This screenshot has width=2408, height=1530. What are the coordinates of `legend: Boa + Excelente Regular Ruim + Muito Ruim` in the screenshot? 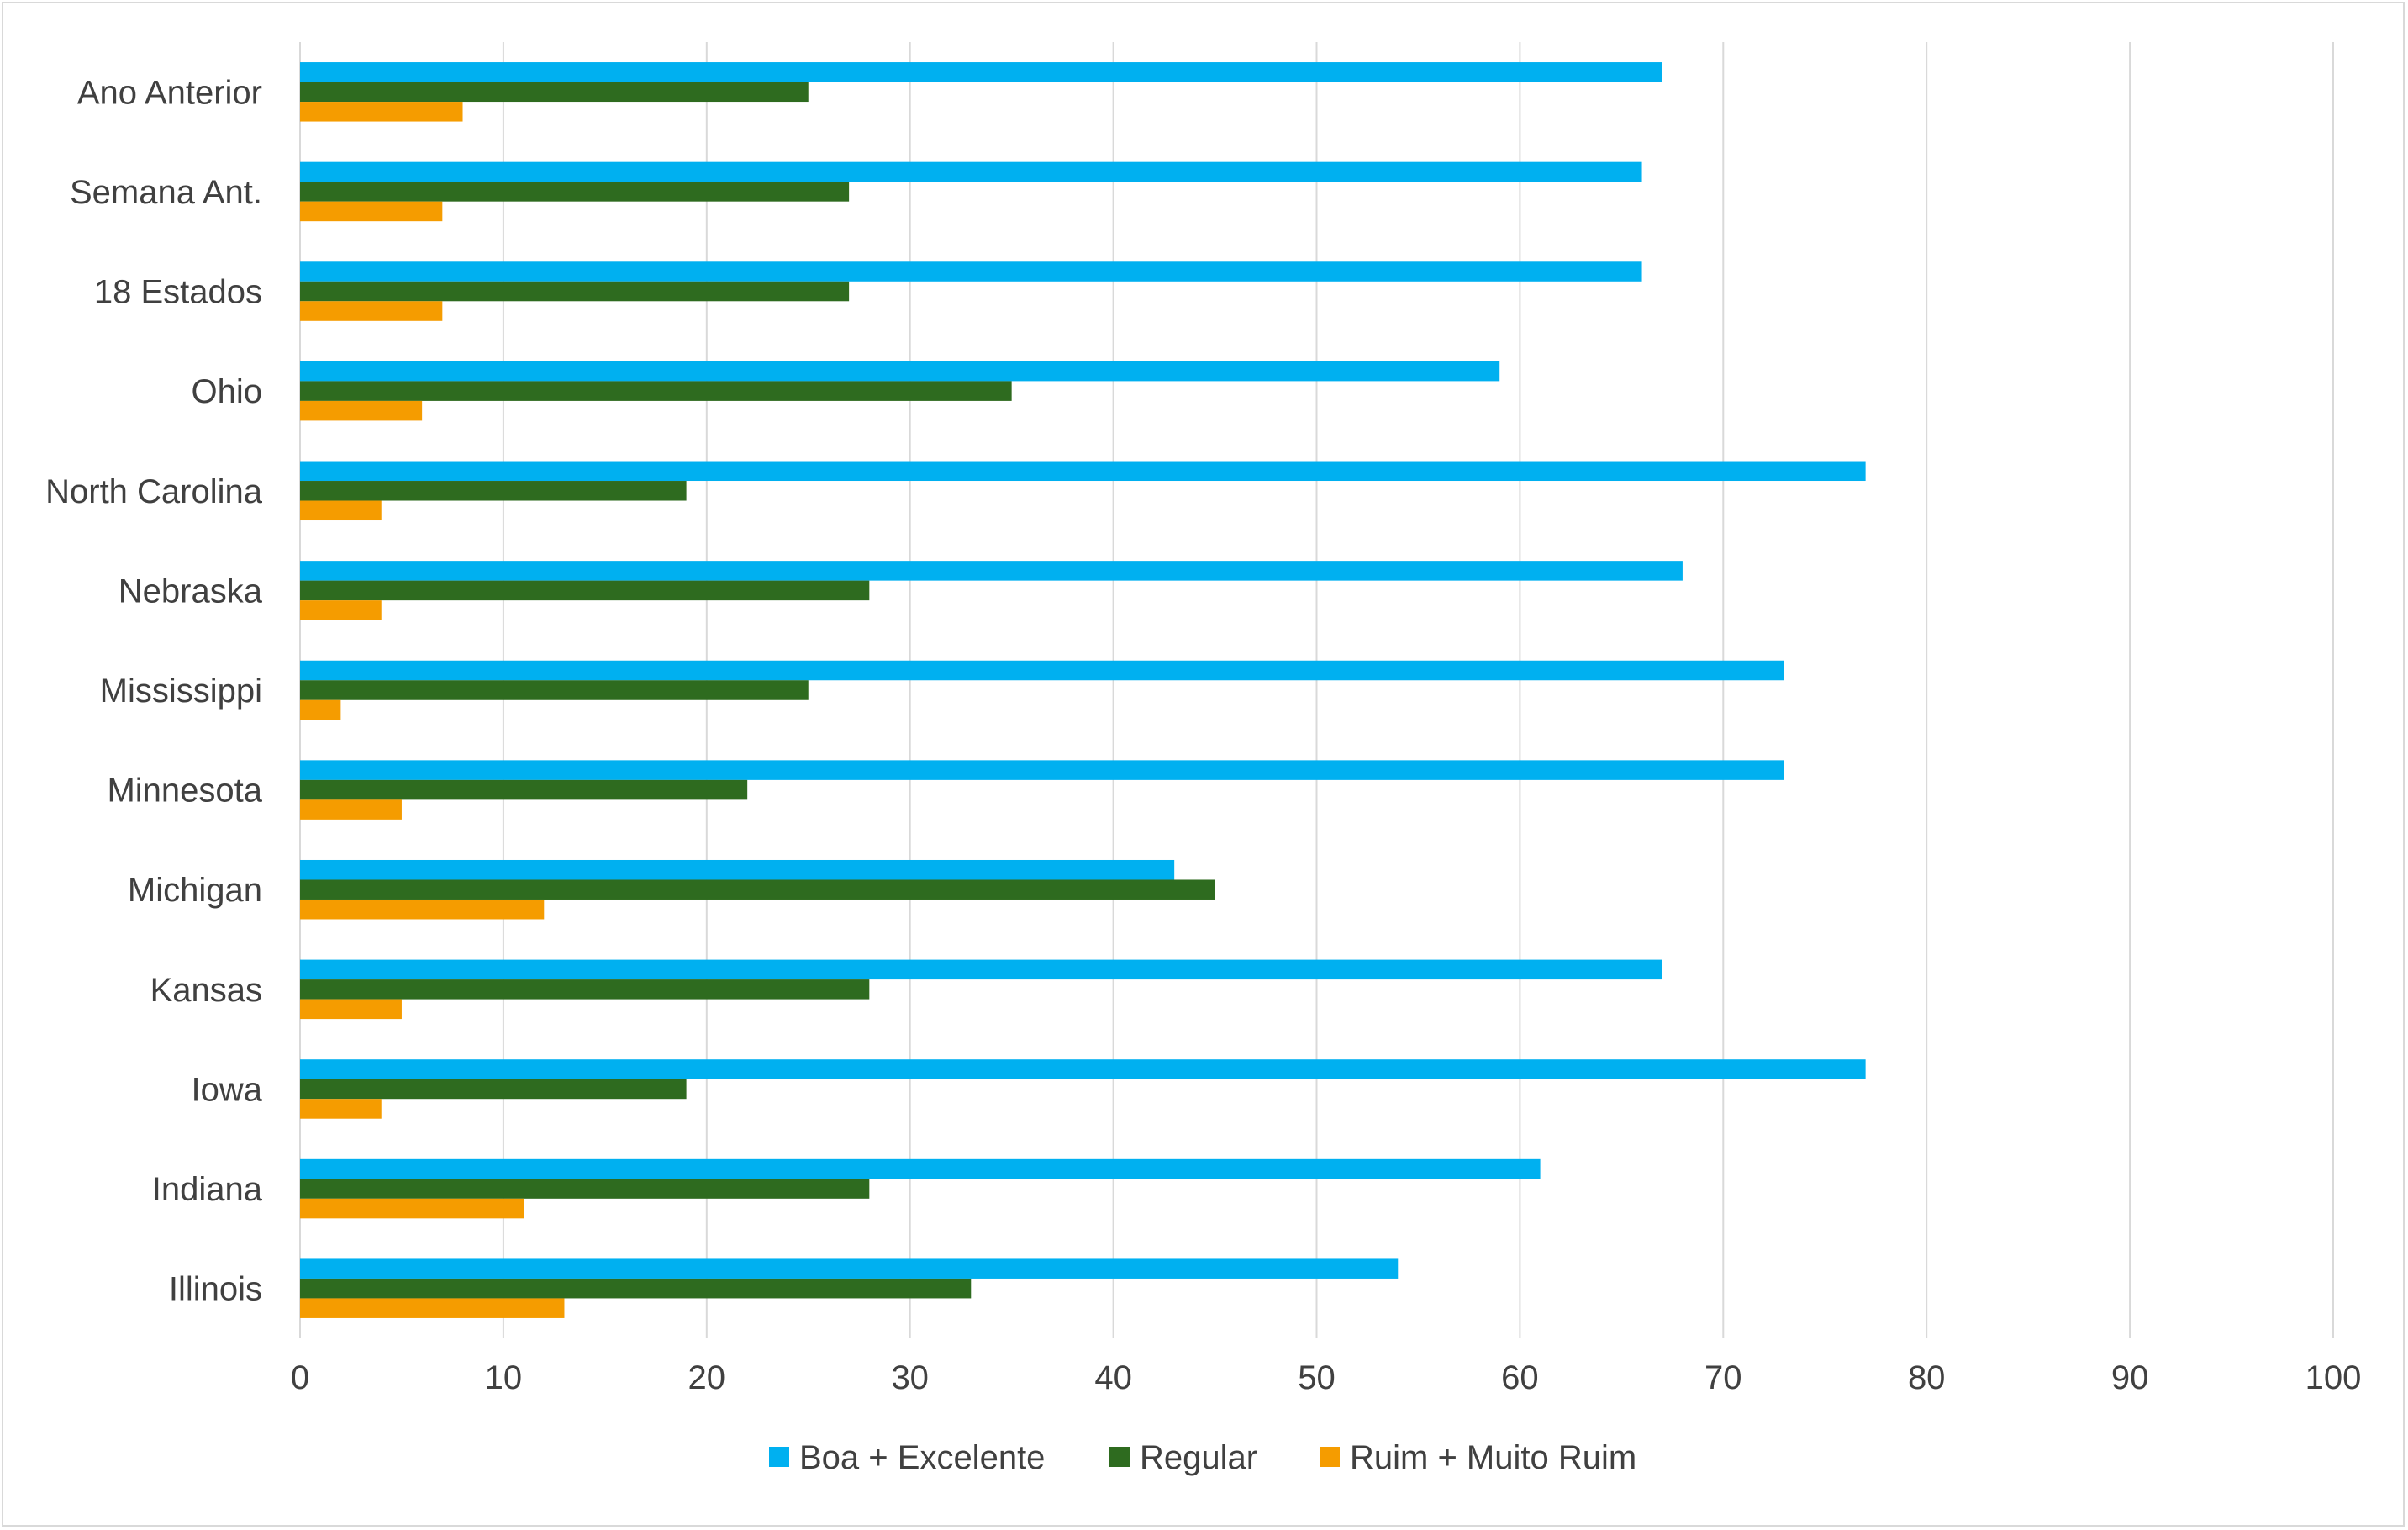 It's located at (1202, 1457).